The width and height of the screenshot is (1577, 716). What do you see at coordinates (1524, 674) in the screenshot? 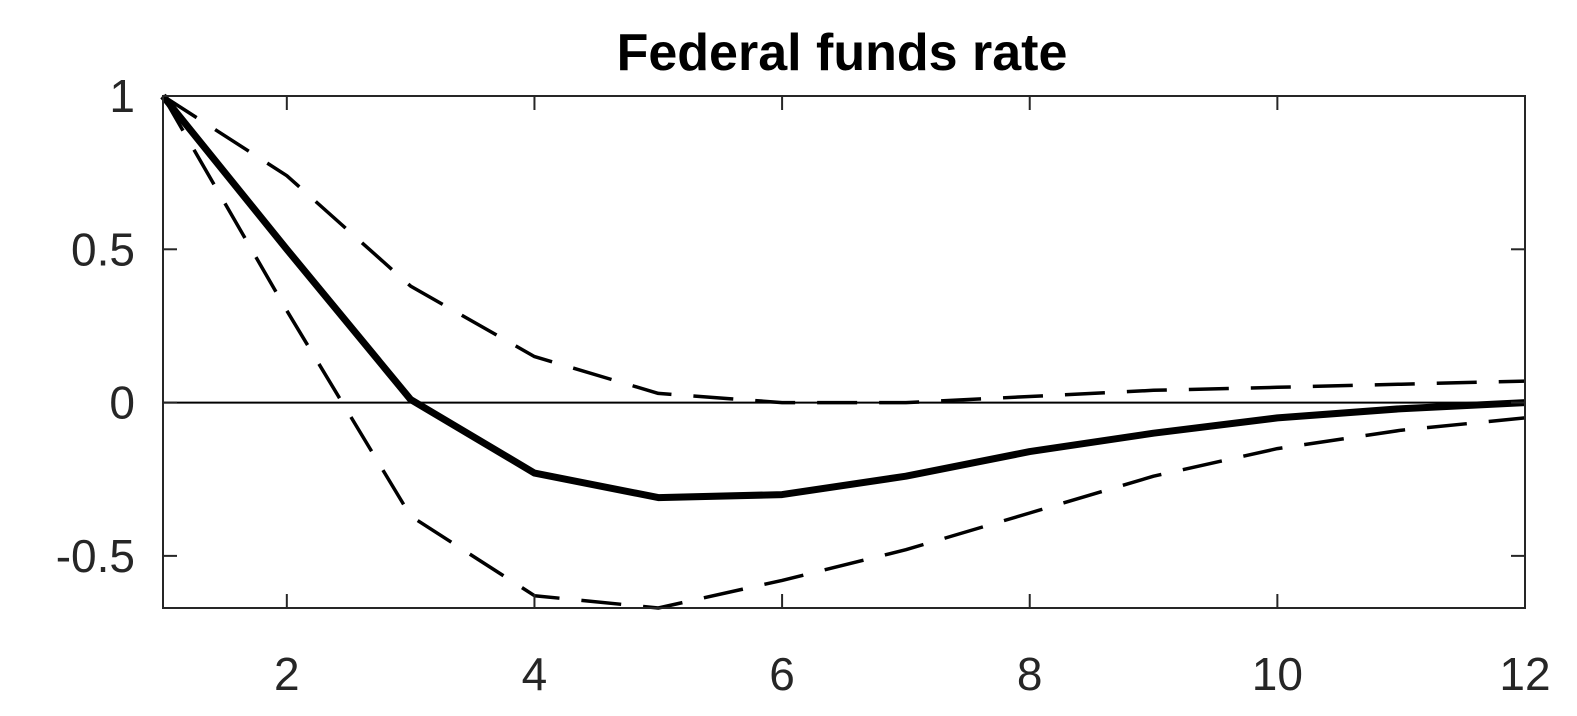
I see `x-tick-label: 12` at bounding box center [1524, 674].